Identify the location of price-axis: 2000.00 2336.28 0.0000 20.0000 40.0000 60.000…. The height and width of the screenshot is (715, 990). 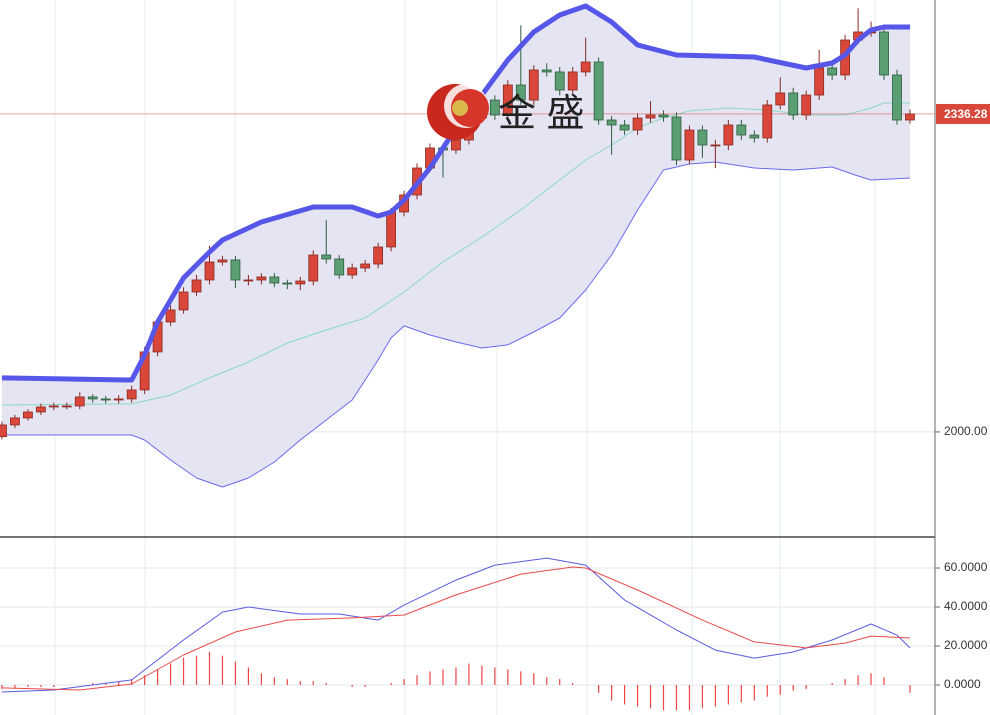
(962, 397).